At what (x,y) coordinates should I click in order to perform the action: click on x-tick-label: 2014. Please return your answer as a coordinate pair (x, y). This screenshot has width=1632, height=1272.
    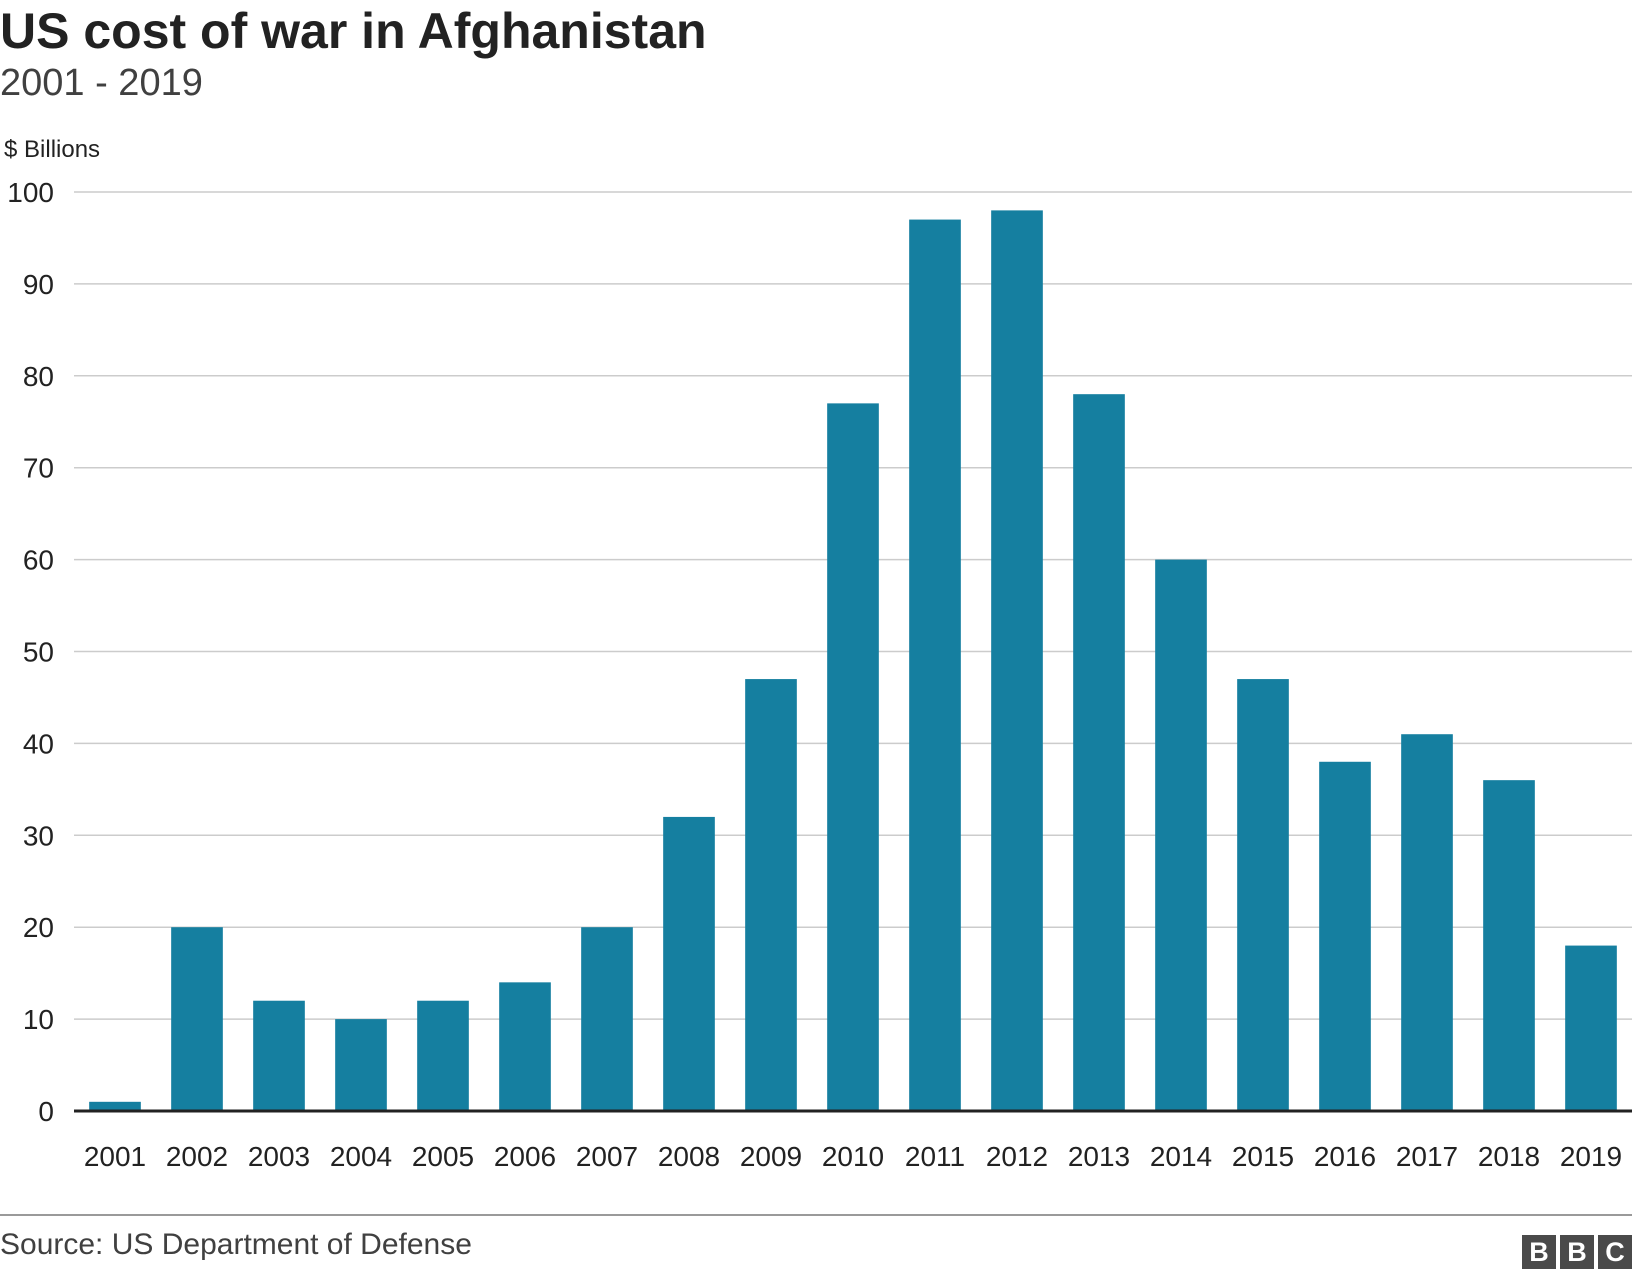
    Looking at the image, I should click on (1181, 1156).